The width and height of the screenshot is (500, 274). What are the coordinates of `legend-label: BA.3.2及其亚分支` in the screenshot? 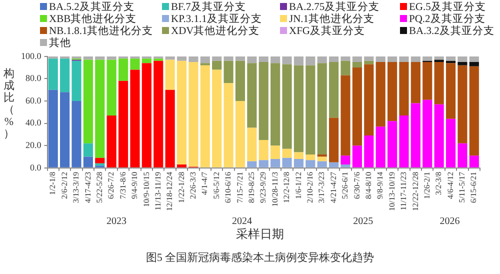 It's located at (452, 32).